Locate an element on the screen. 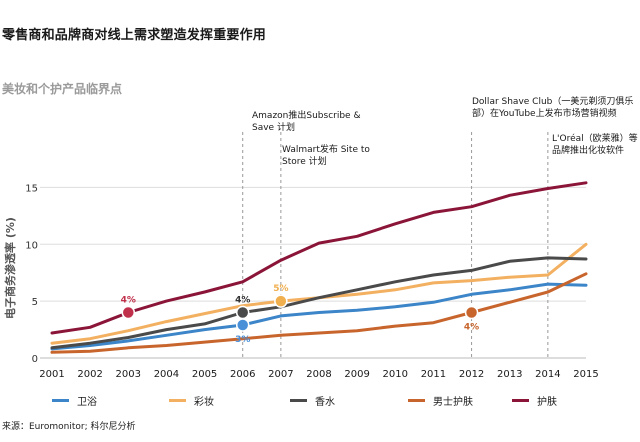  y-tick-label: 10 is located at coordinates (31, 245).